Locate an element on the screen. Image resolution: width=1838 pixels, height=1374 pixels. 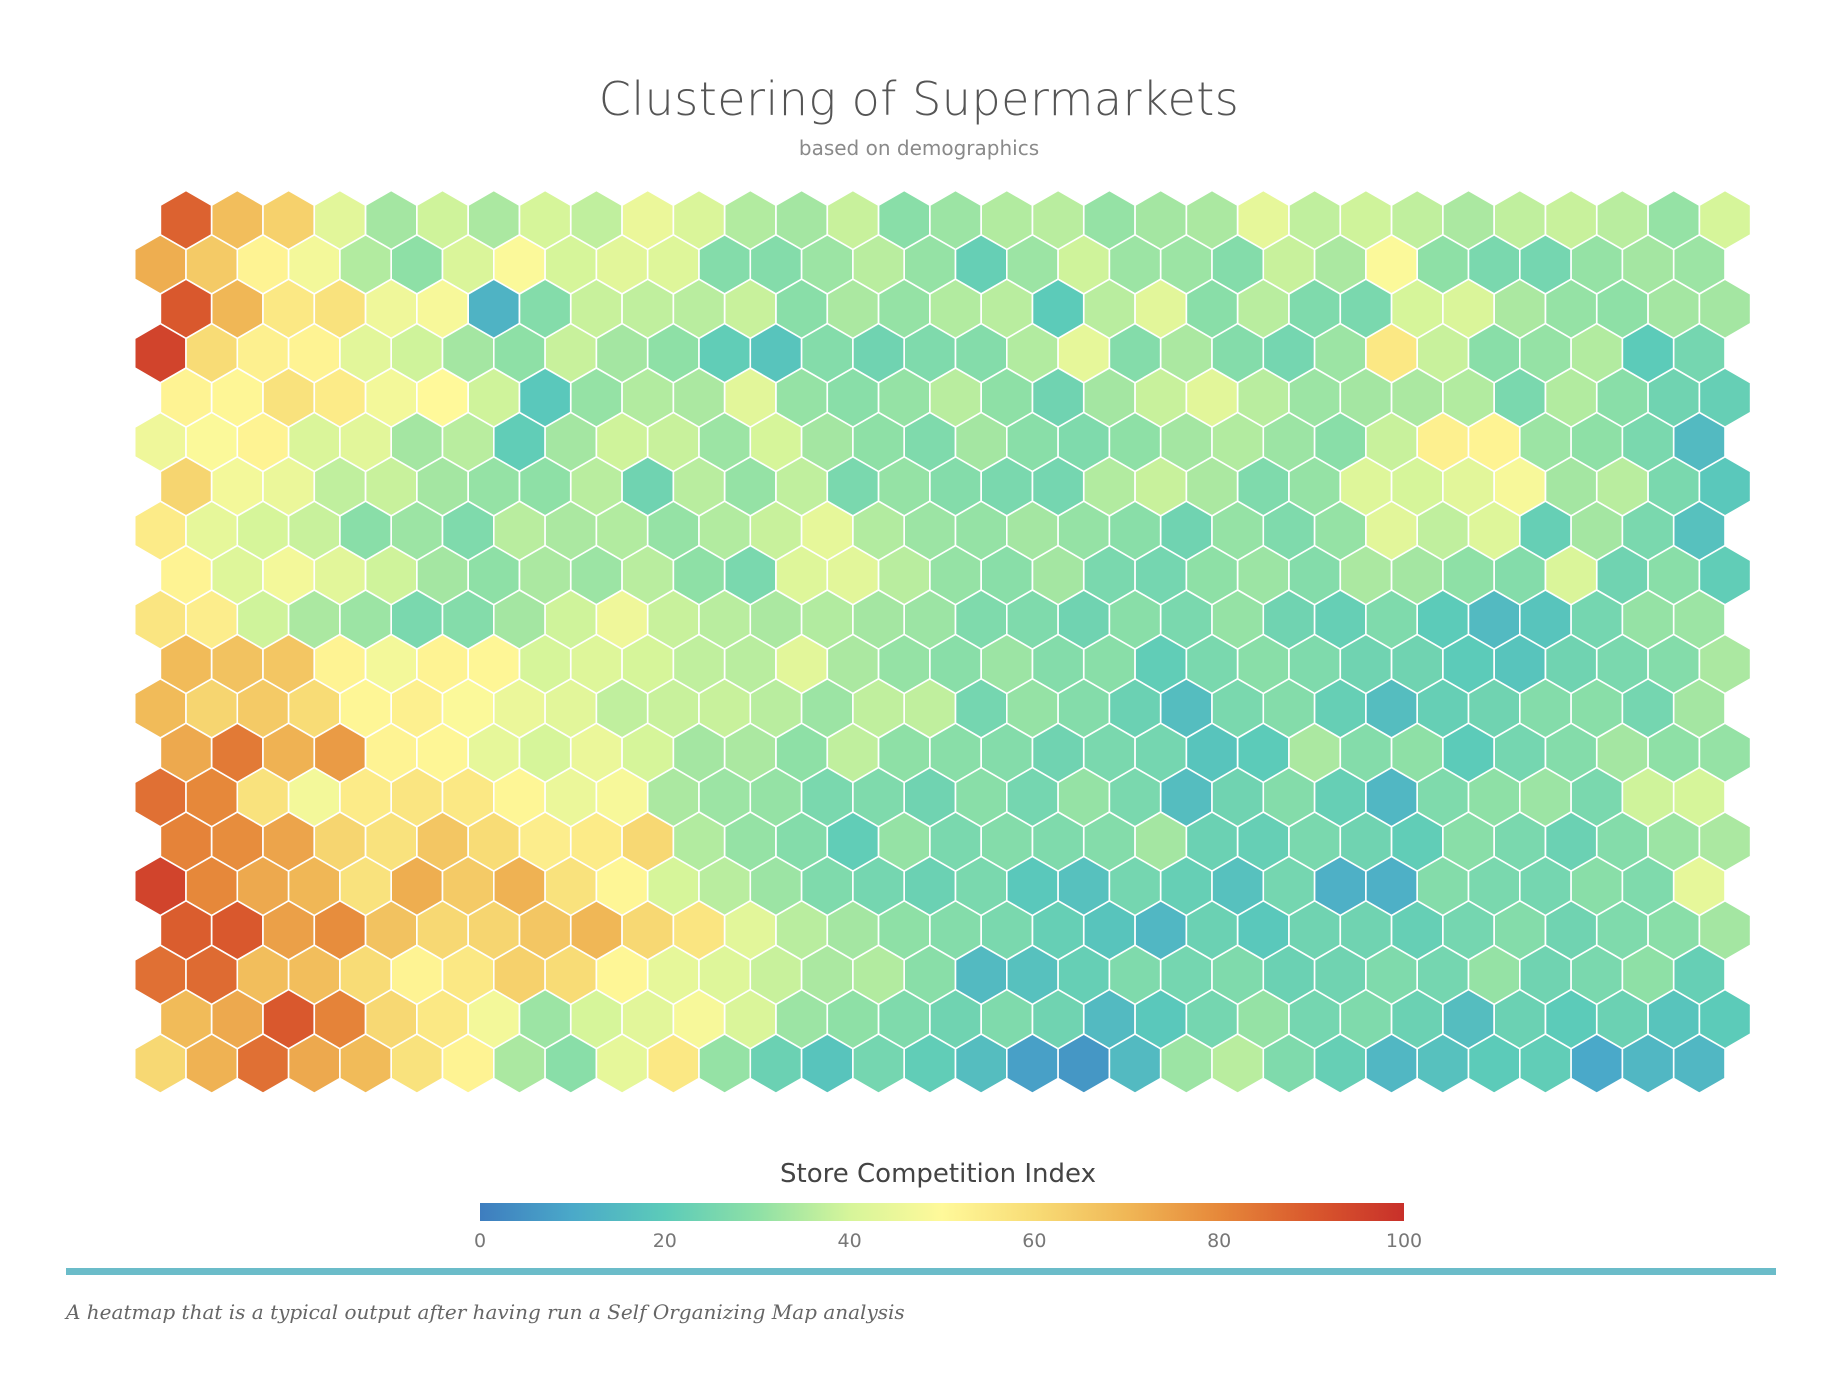
legend-title: Store Competition Index is located at coordinates (938, 1174).